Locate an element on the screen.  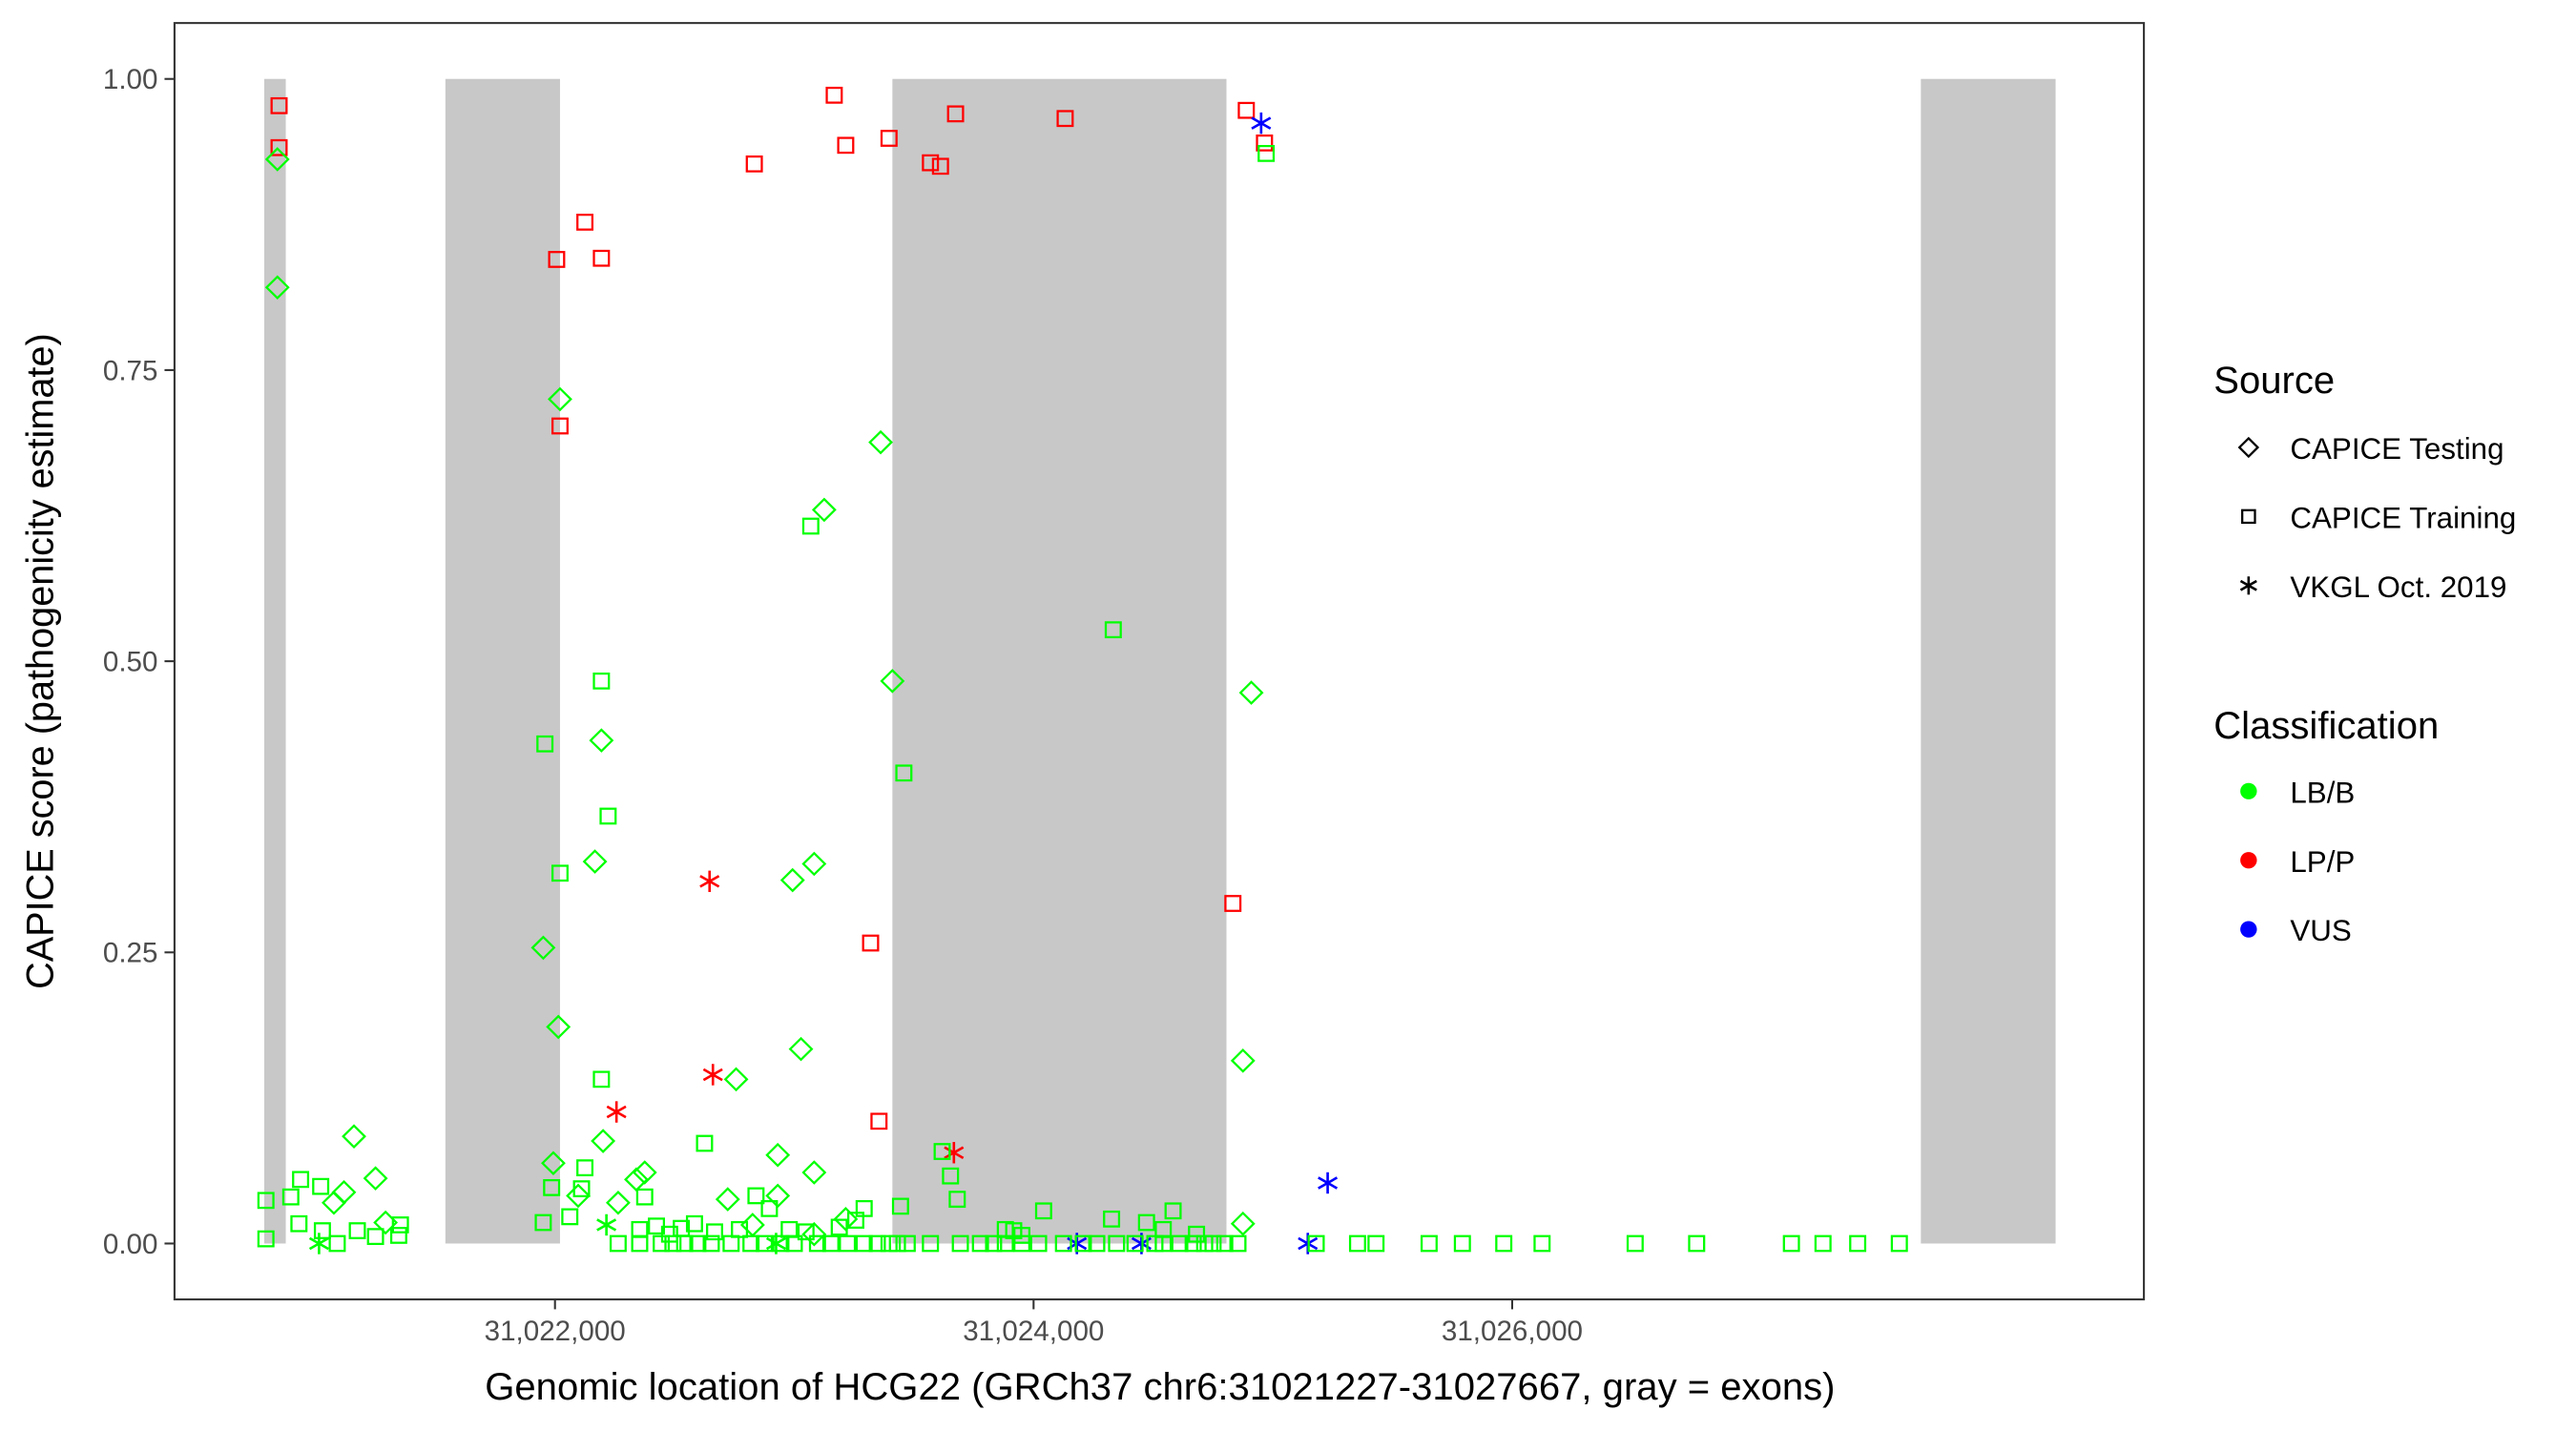
data-point-vkgl-lbb is located at coordinates (606, 1224).